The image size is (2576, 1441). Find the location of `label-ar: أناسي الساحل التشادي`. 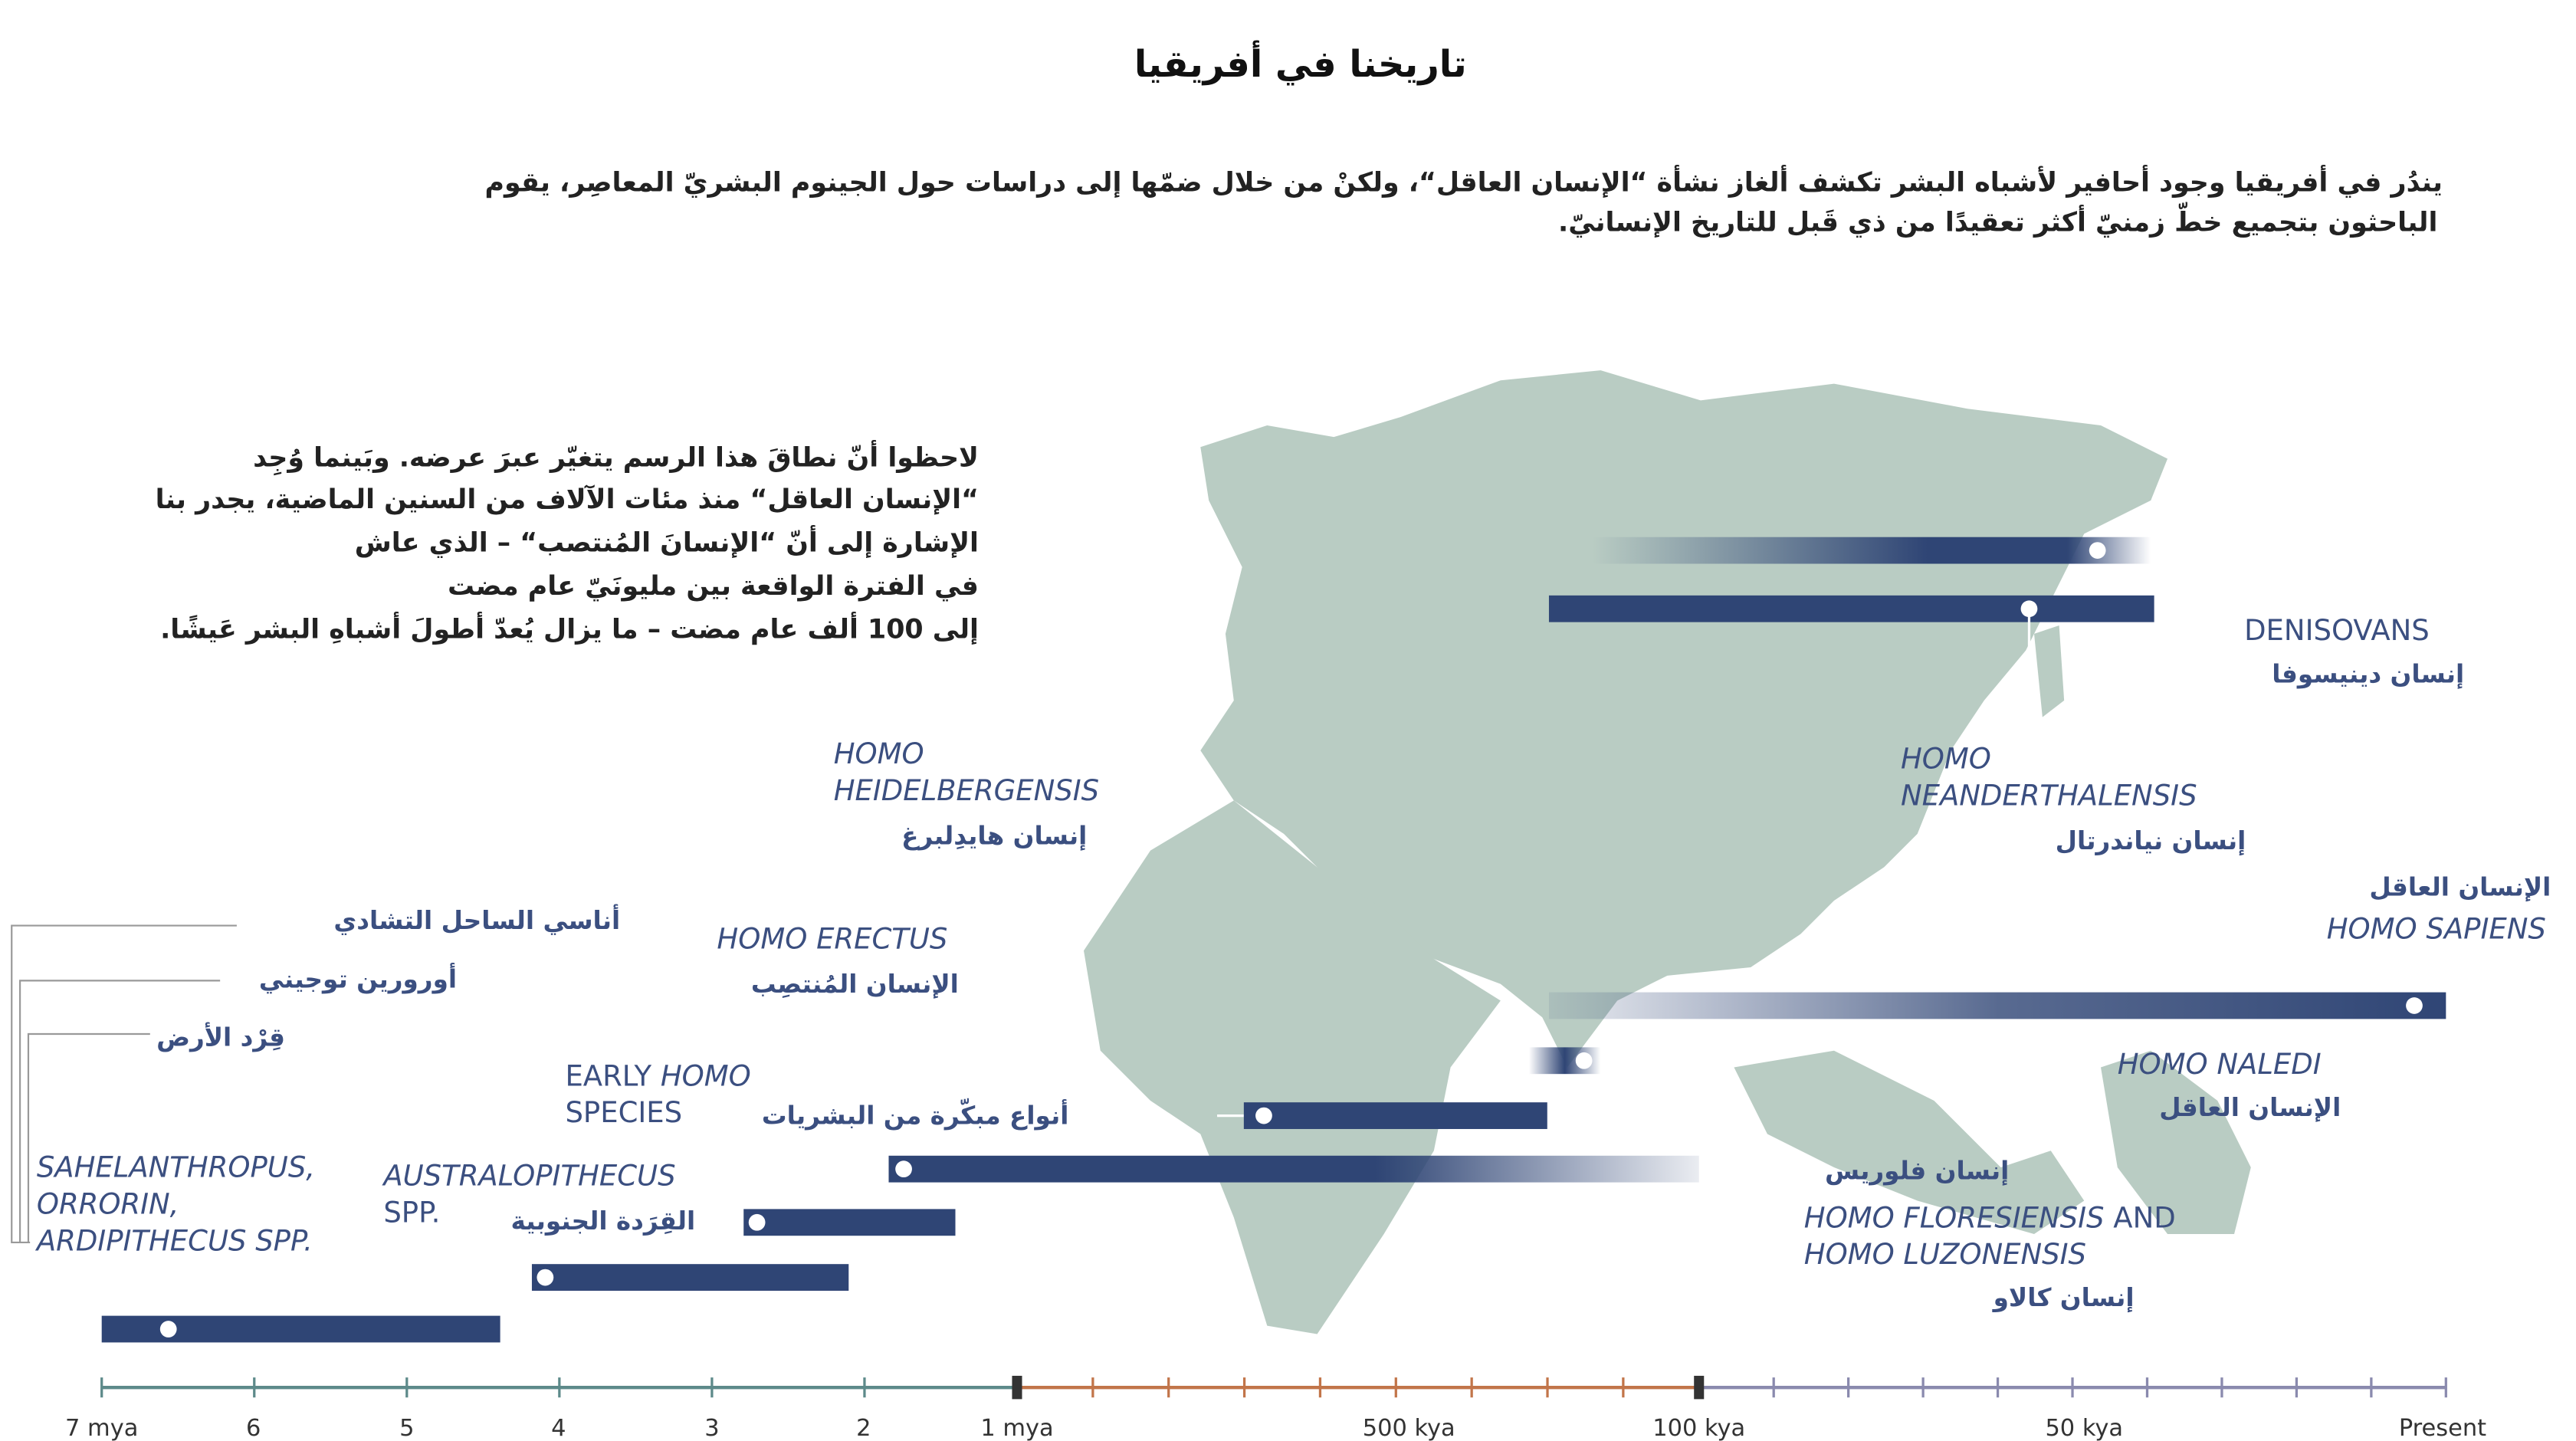

label-ar: أناسي الساحل التشادي is located at coordinates (476, 919).